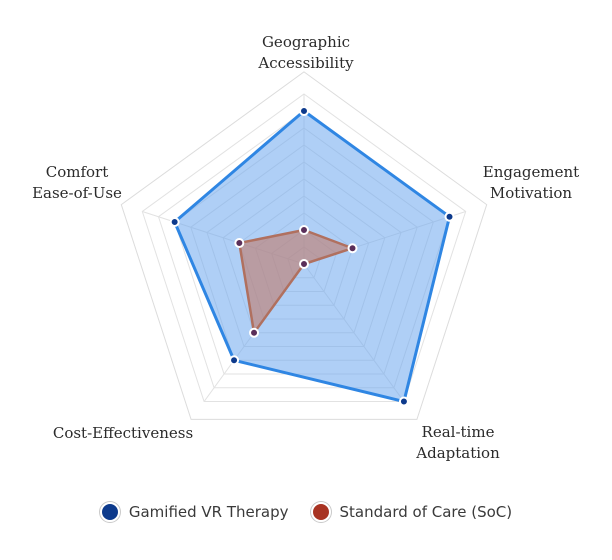  Describe the element at coordinates (458, 432) in the screenshot. I see `axis-label-2-line-0: Real-time` at that location.